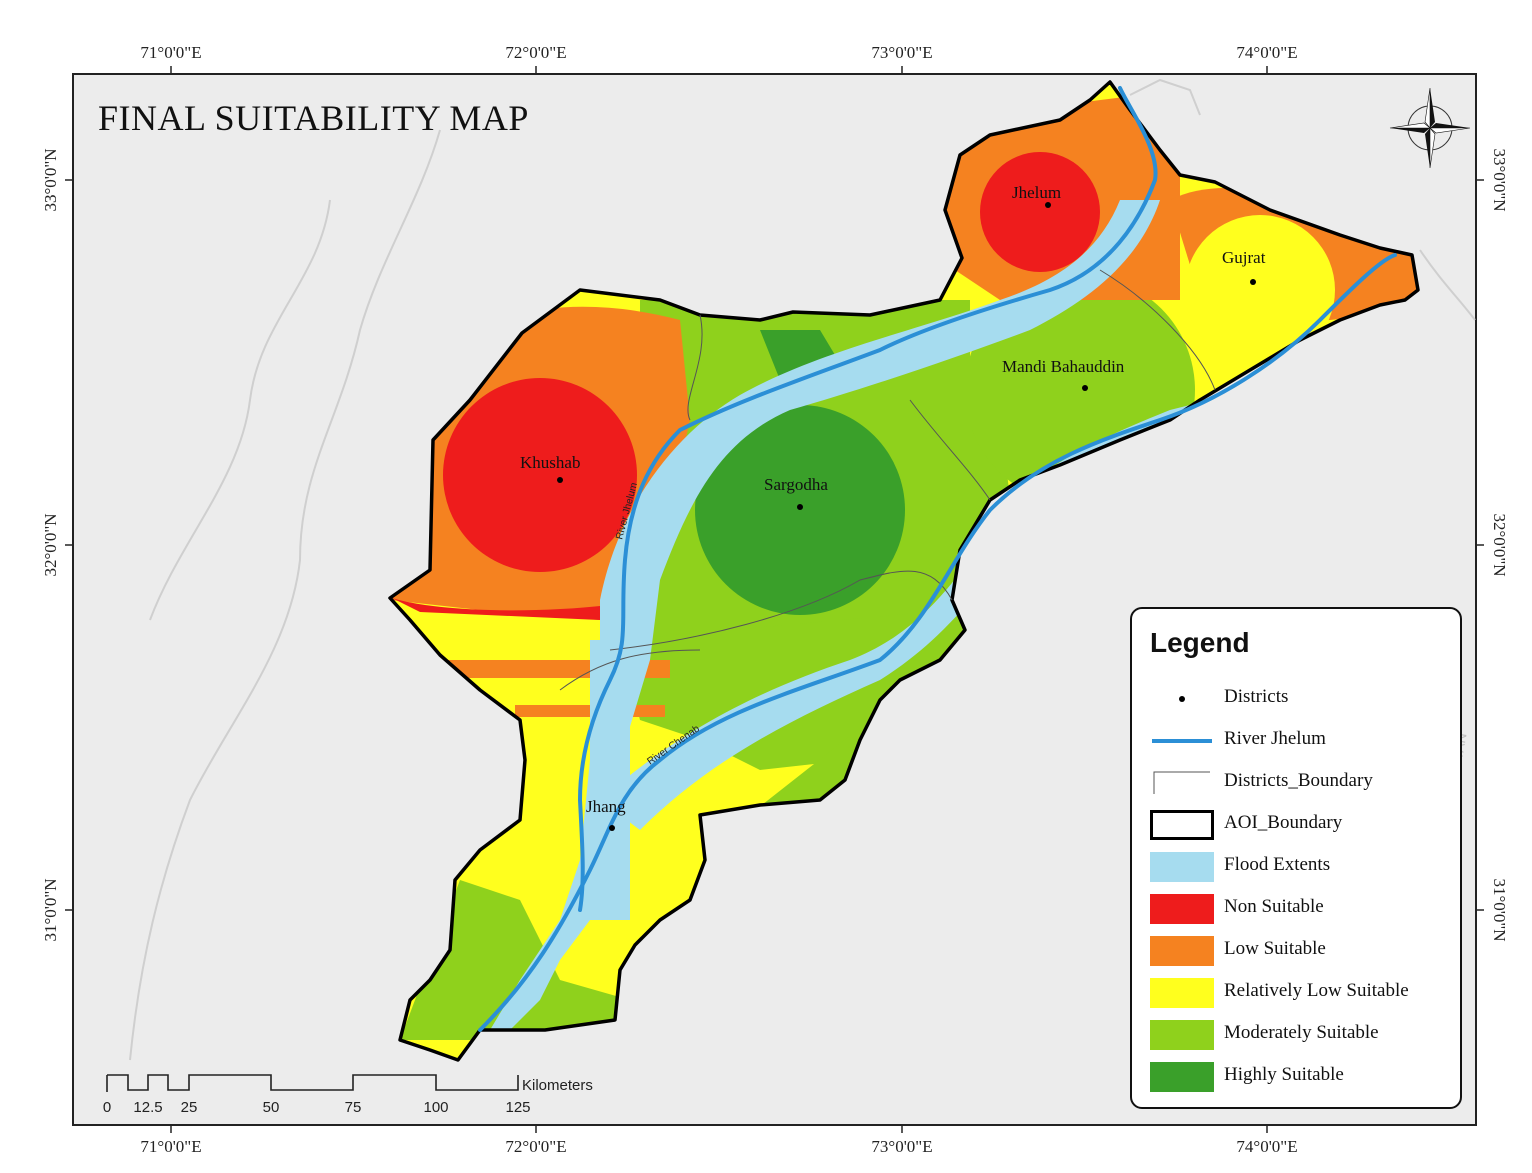 The image size is (1532, 1173). Describe the element at coordinates (1182, 1035) in the screenshot. I see `moderate-swatch` at that location.